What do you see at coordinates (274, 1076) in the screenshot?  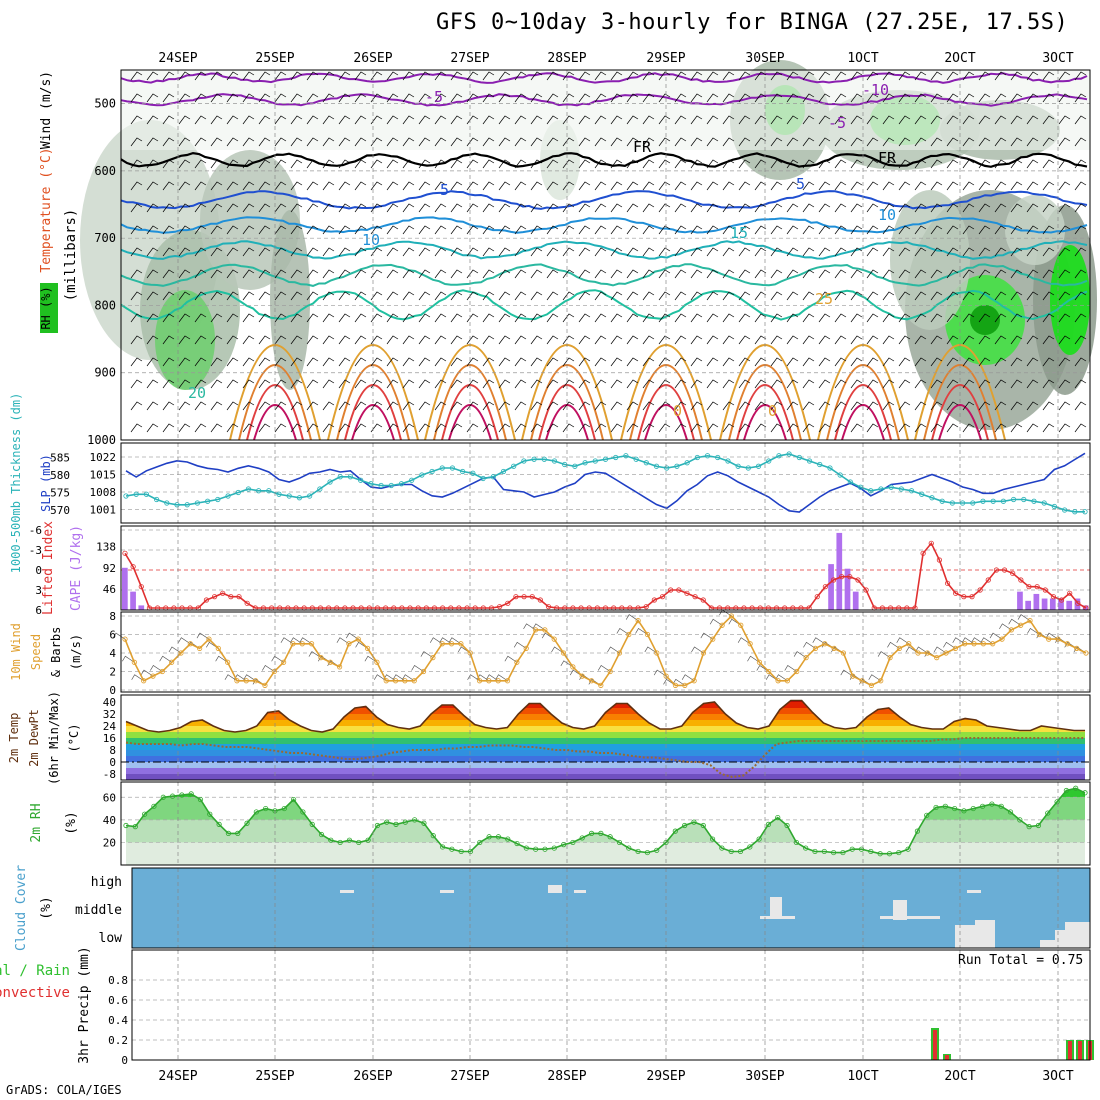 I see `date-label-bottom: 25SEP` at bounding box center [274, 1076].